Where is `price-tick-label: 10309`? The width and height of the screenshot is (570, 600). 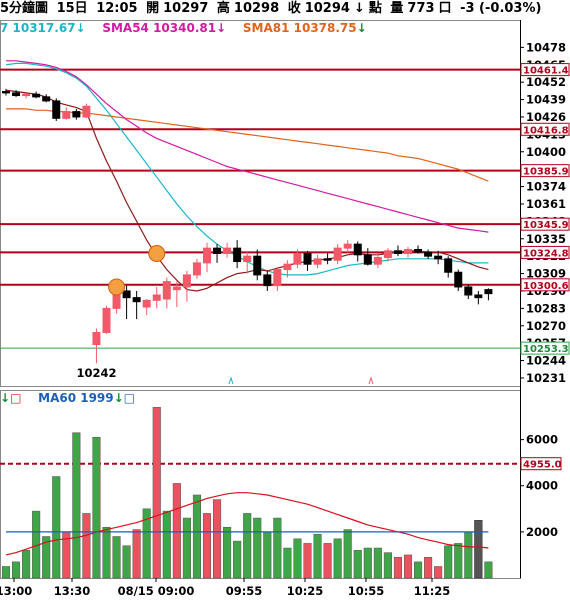
price-tick-label: 10309 is located at coordinates (546, 274).